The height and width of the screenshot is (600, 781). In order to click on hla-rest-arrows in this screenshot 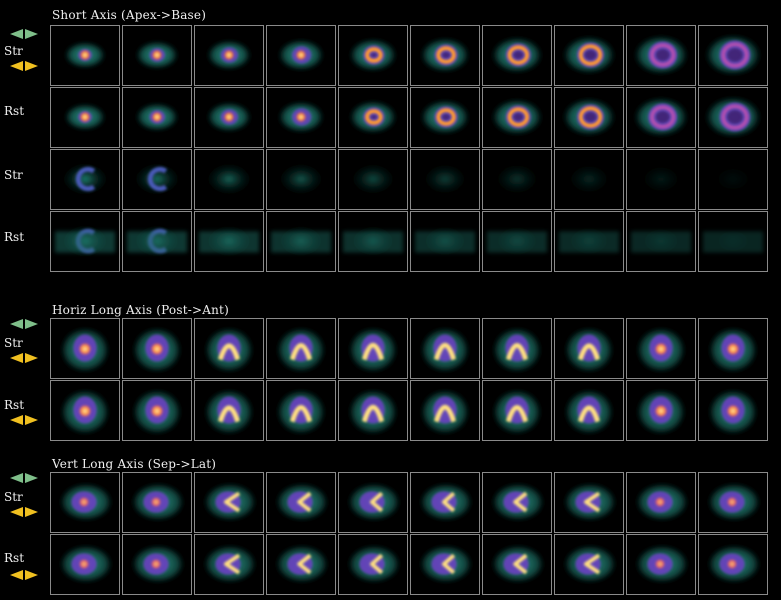, I will do `click(24, 420)`.